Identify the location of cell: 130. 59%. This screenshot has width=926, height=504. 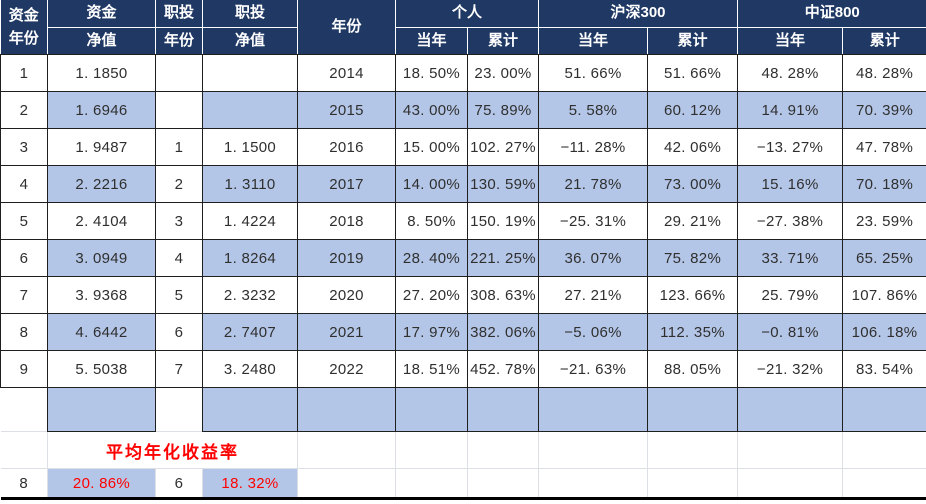
(503, 184).